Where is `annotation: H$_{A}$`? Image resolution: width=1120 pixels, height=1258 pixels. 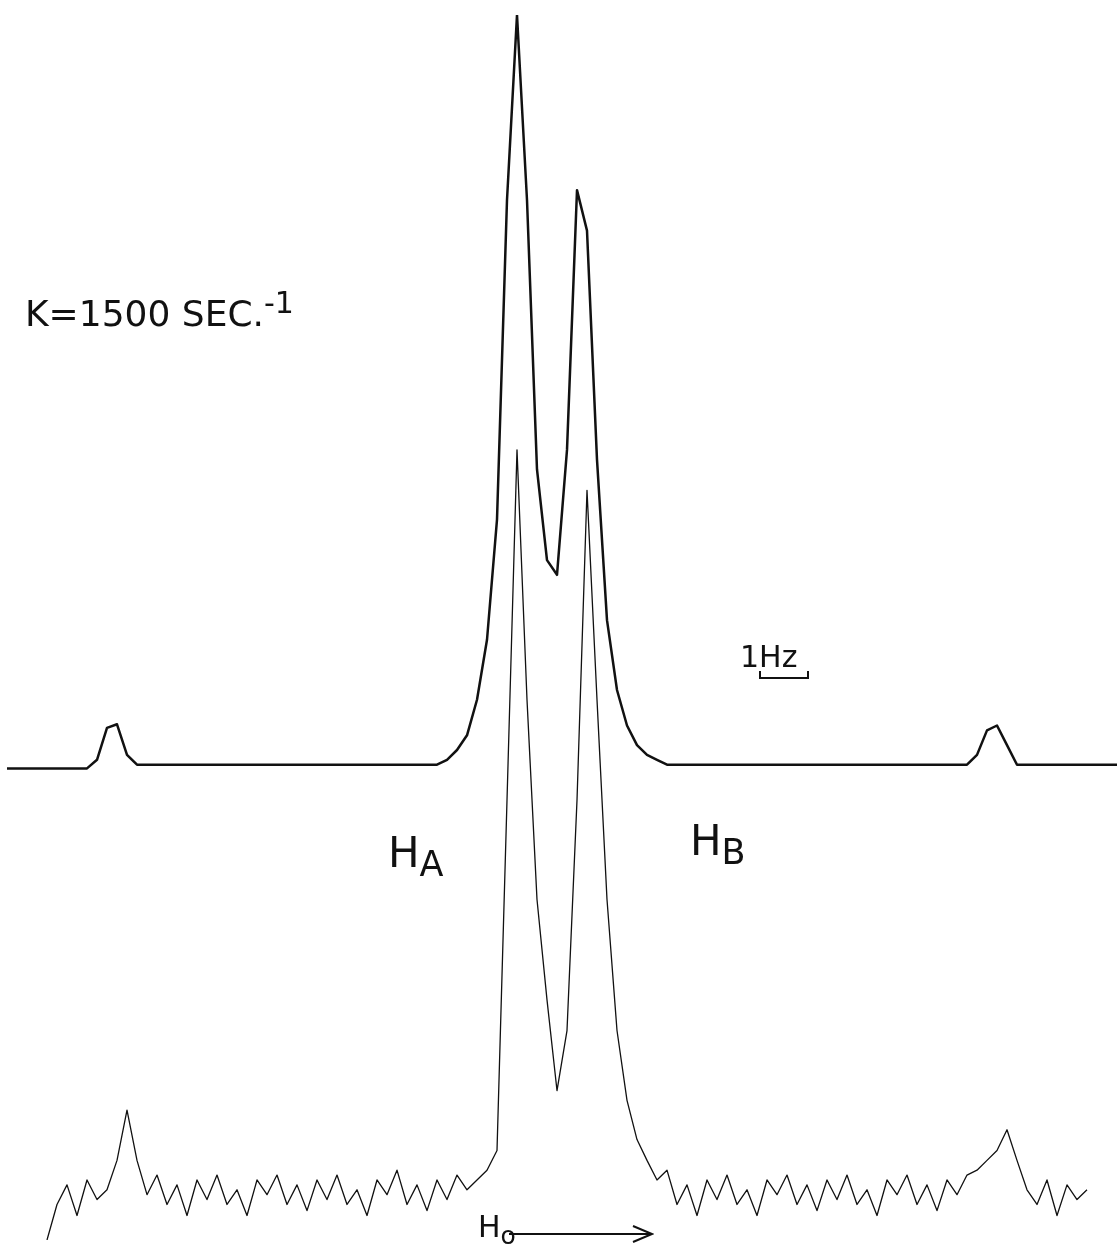 annotation: H$_{A}$ is located at coordinates (416, 856).